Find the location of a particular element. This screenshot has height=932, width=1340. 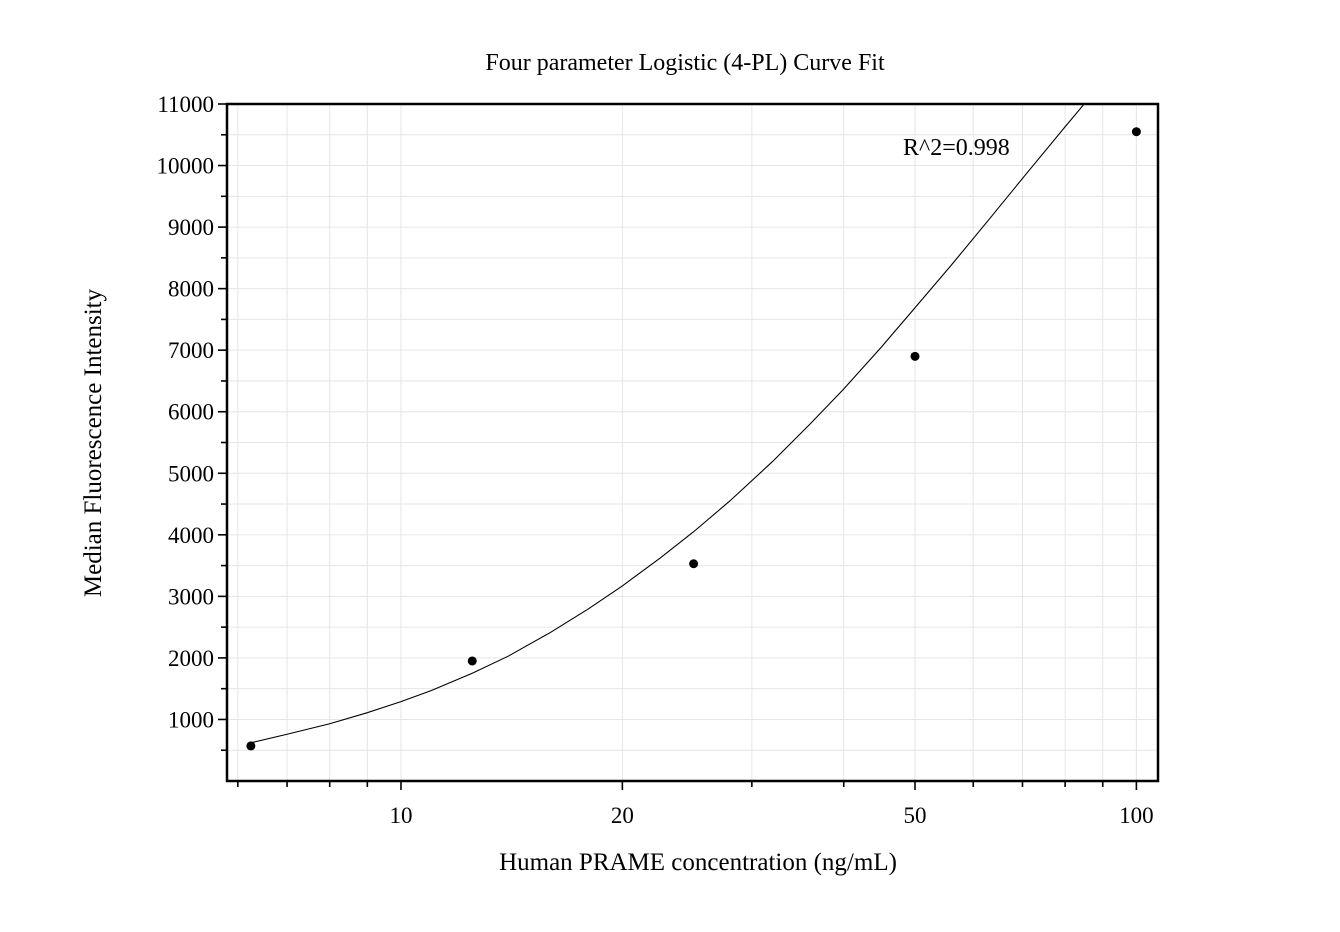

y-tick-label: 9000 is located at coordinates (191, 227).